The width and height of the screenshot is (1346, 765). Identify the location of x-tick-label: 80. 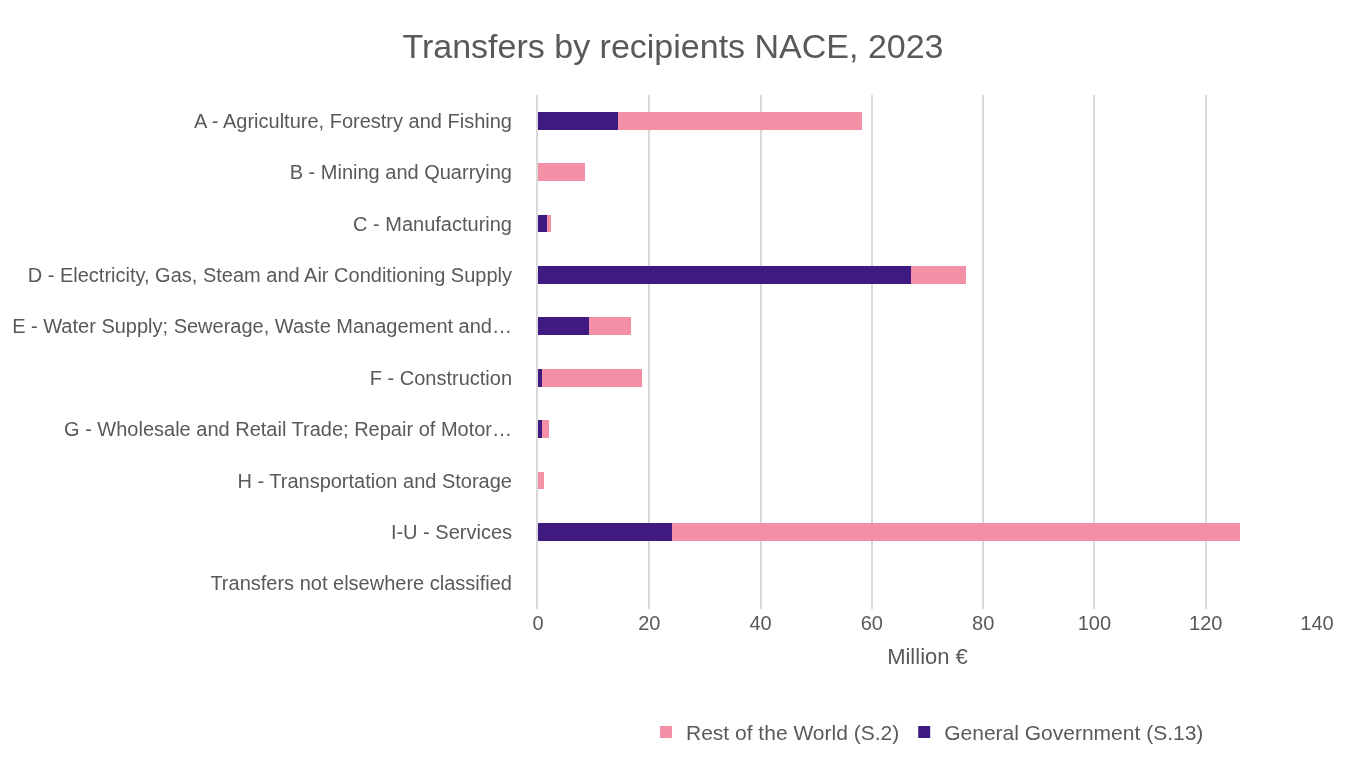
(983, 623).